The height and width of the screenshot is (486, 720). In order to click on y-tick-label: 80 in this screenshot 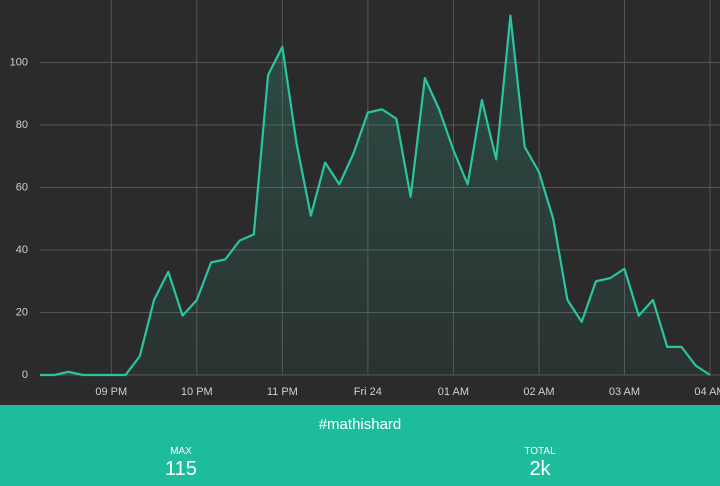, I will do `click(22, 125)`.